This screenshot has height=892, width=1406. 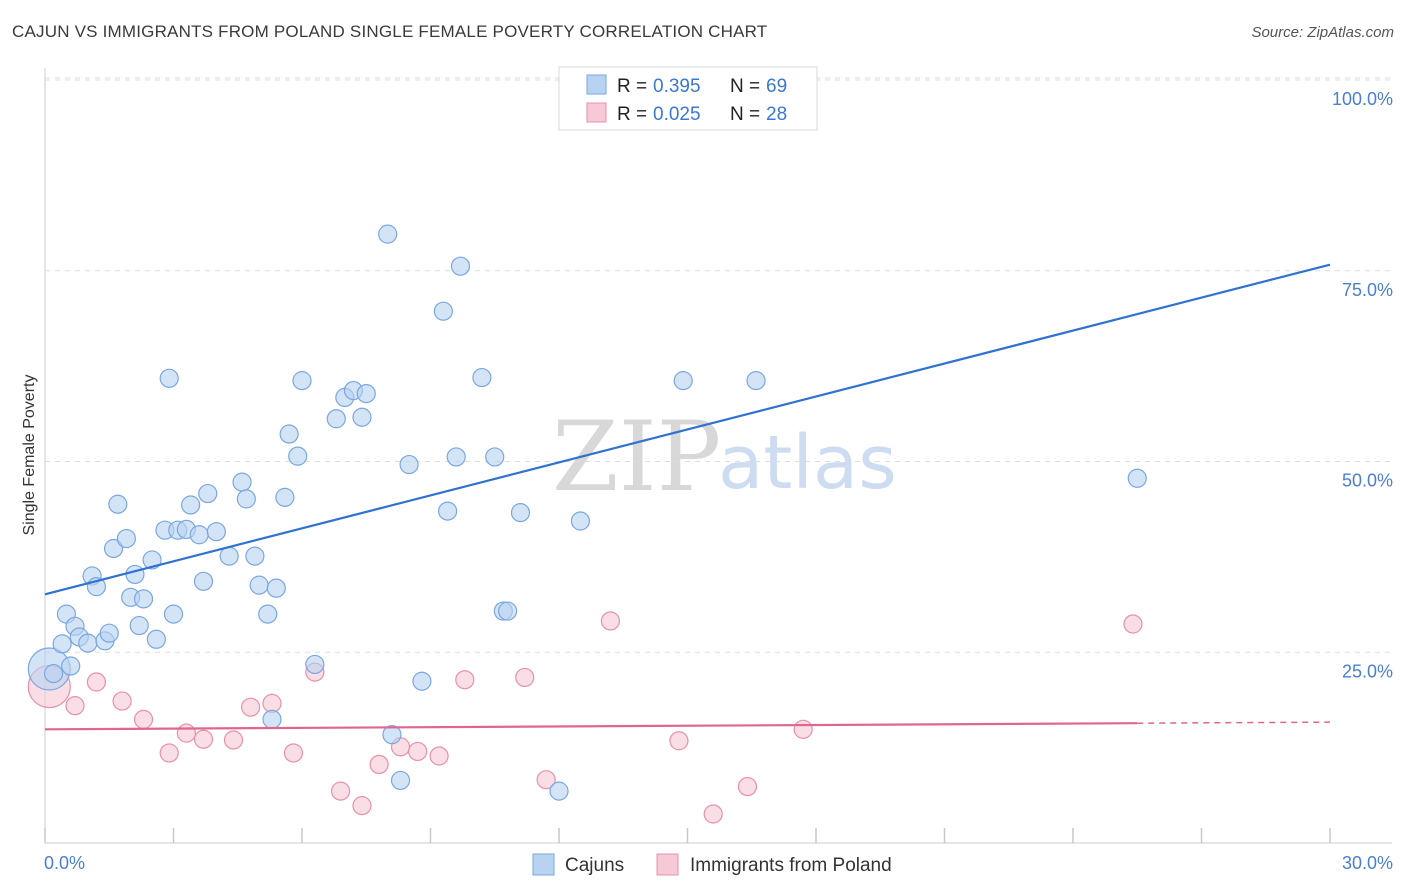 I want to click on source-label: Source: ZipAtlas.com, so click(x=1322, y=32).